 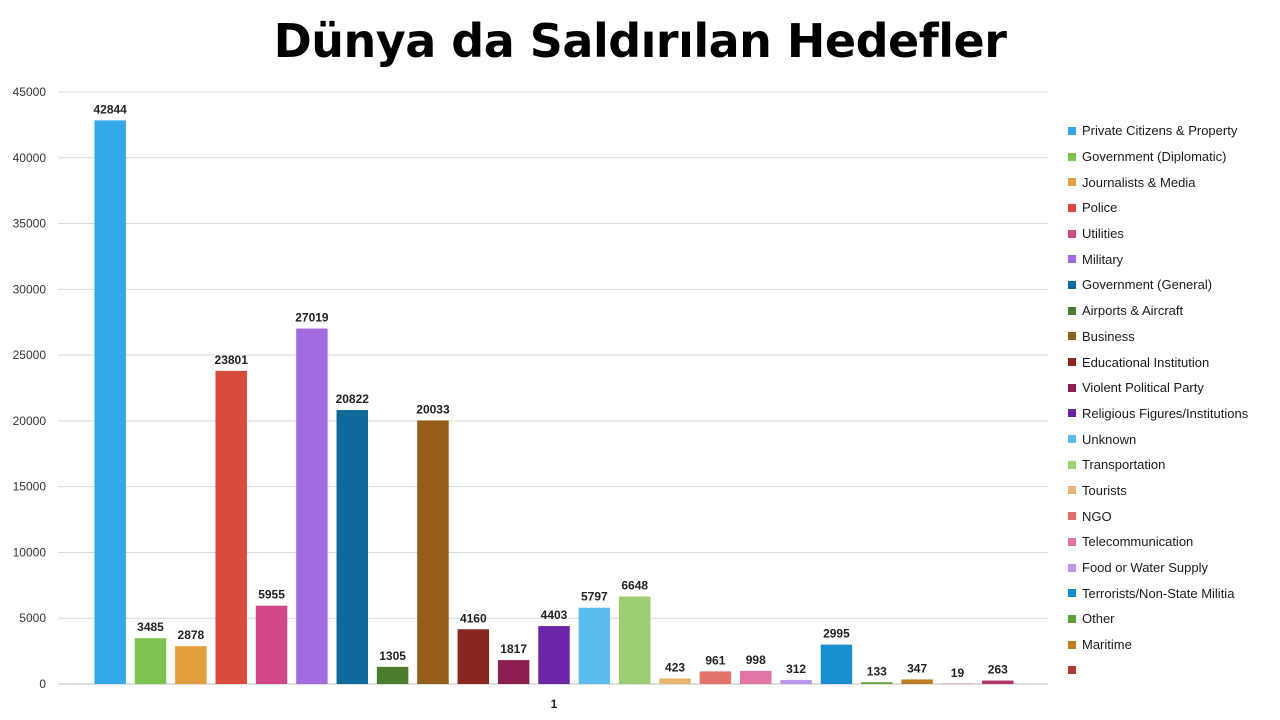 What do you see at coordinates (877, 671) in the screenshot?
I see `data-label: 133` at bounding box center [877, 671].